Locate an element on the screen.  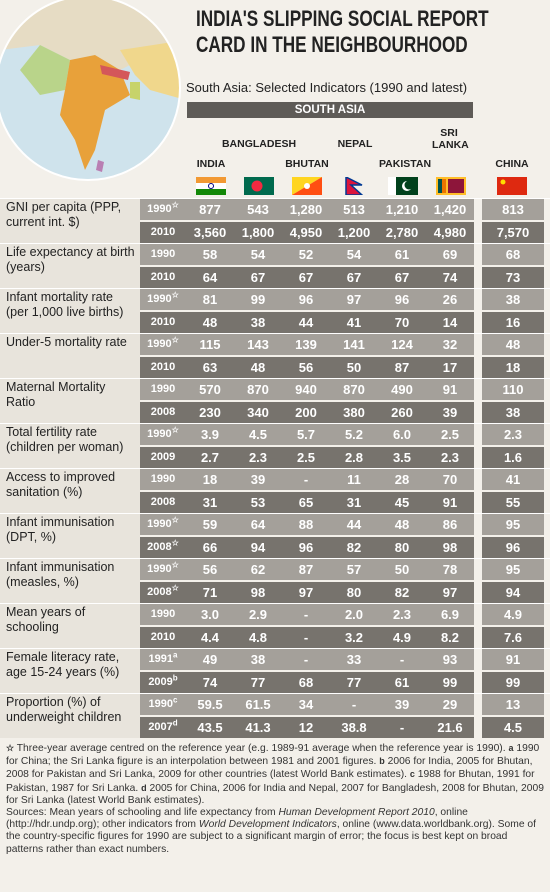
value-cell: 2.8 is located at coordinates (354, 457).